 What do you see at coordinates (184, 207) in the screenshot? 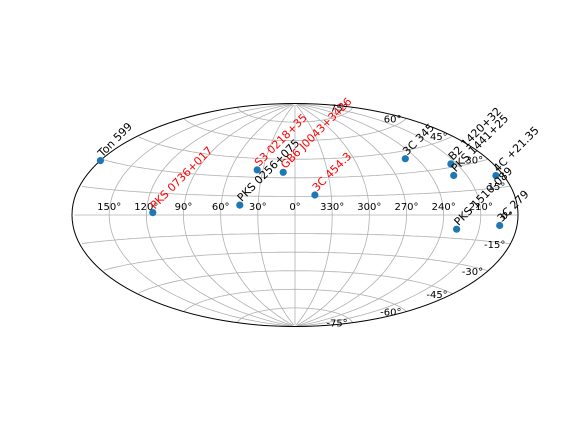
I see `lon-tick-label: 90°` at bounding box center [184, 207].